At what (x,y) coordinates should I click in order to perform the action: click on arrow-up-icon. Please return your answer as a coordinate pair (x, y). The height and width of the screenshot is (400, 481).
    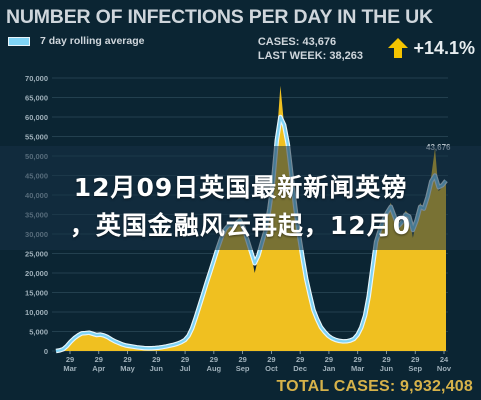
    Looking at the image, I should click on (398, 48).